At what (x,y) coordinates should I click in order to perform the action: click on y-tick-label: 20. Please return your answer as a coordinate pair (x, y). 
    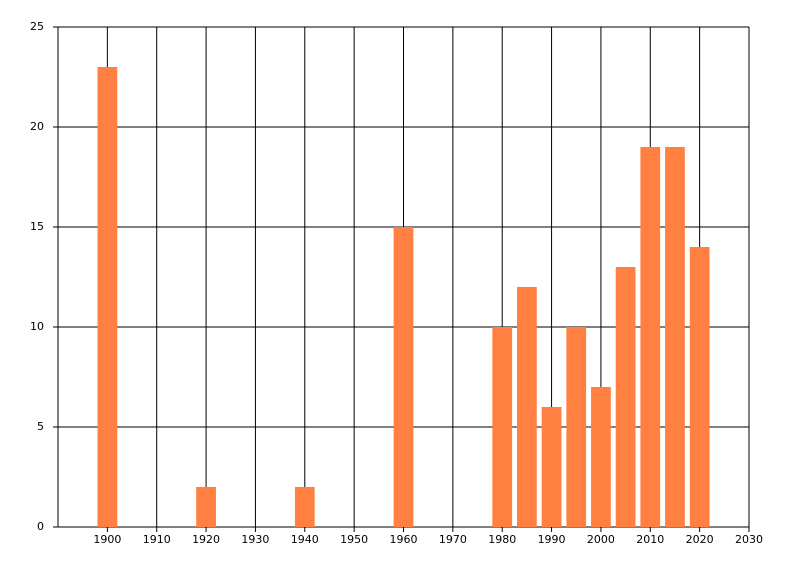
    Looking at the image, I should click on (37, 126).